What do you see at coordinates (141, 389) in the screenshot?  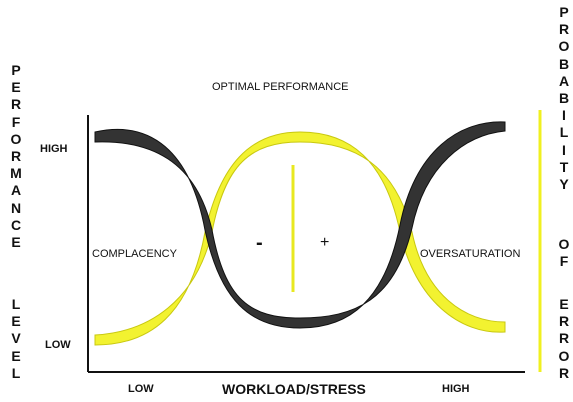 I see `x-low-label: LOW` at bounding box center [141, 389].